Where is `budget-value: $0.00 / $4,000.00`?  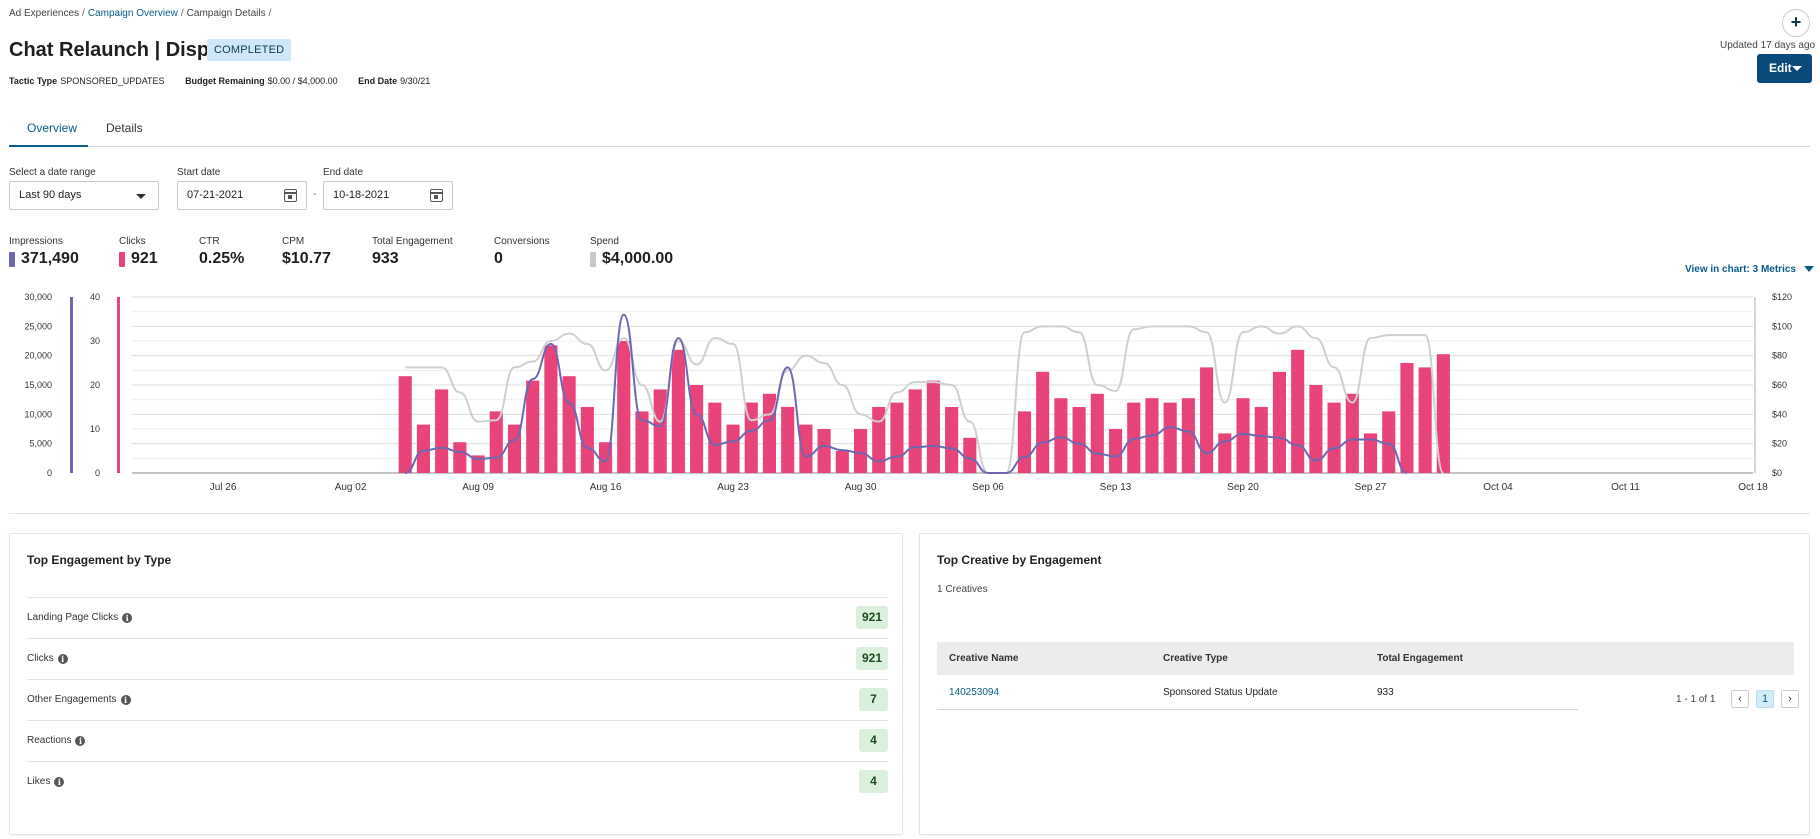
budget-value: $0.00 / $4,000.00 is located at coordinates (302, 81).